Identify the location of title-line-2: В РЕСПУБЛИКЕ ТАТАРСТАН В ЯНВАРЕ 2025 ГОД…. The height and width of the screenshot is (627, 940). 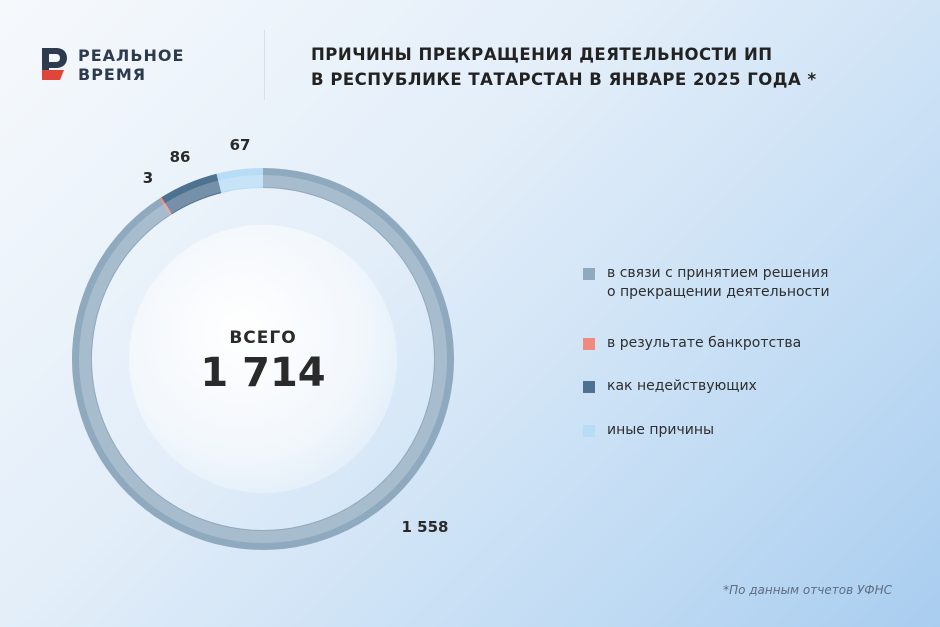
(564, 79).